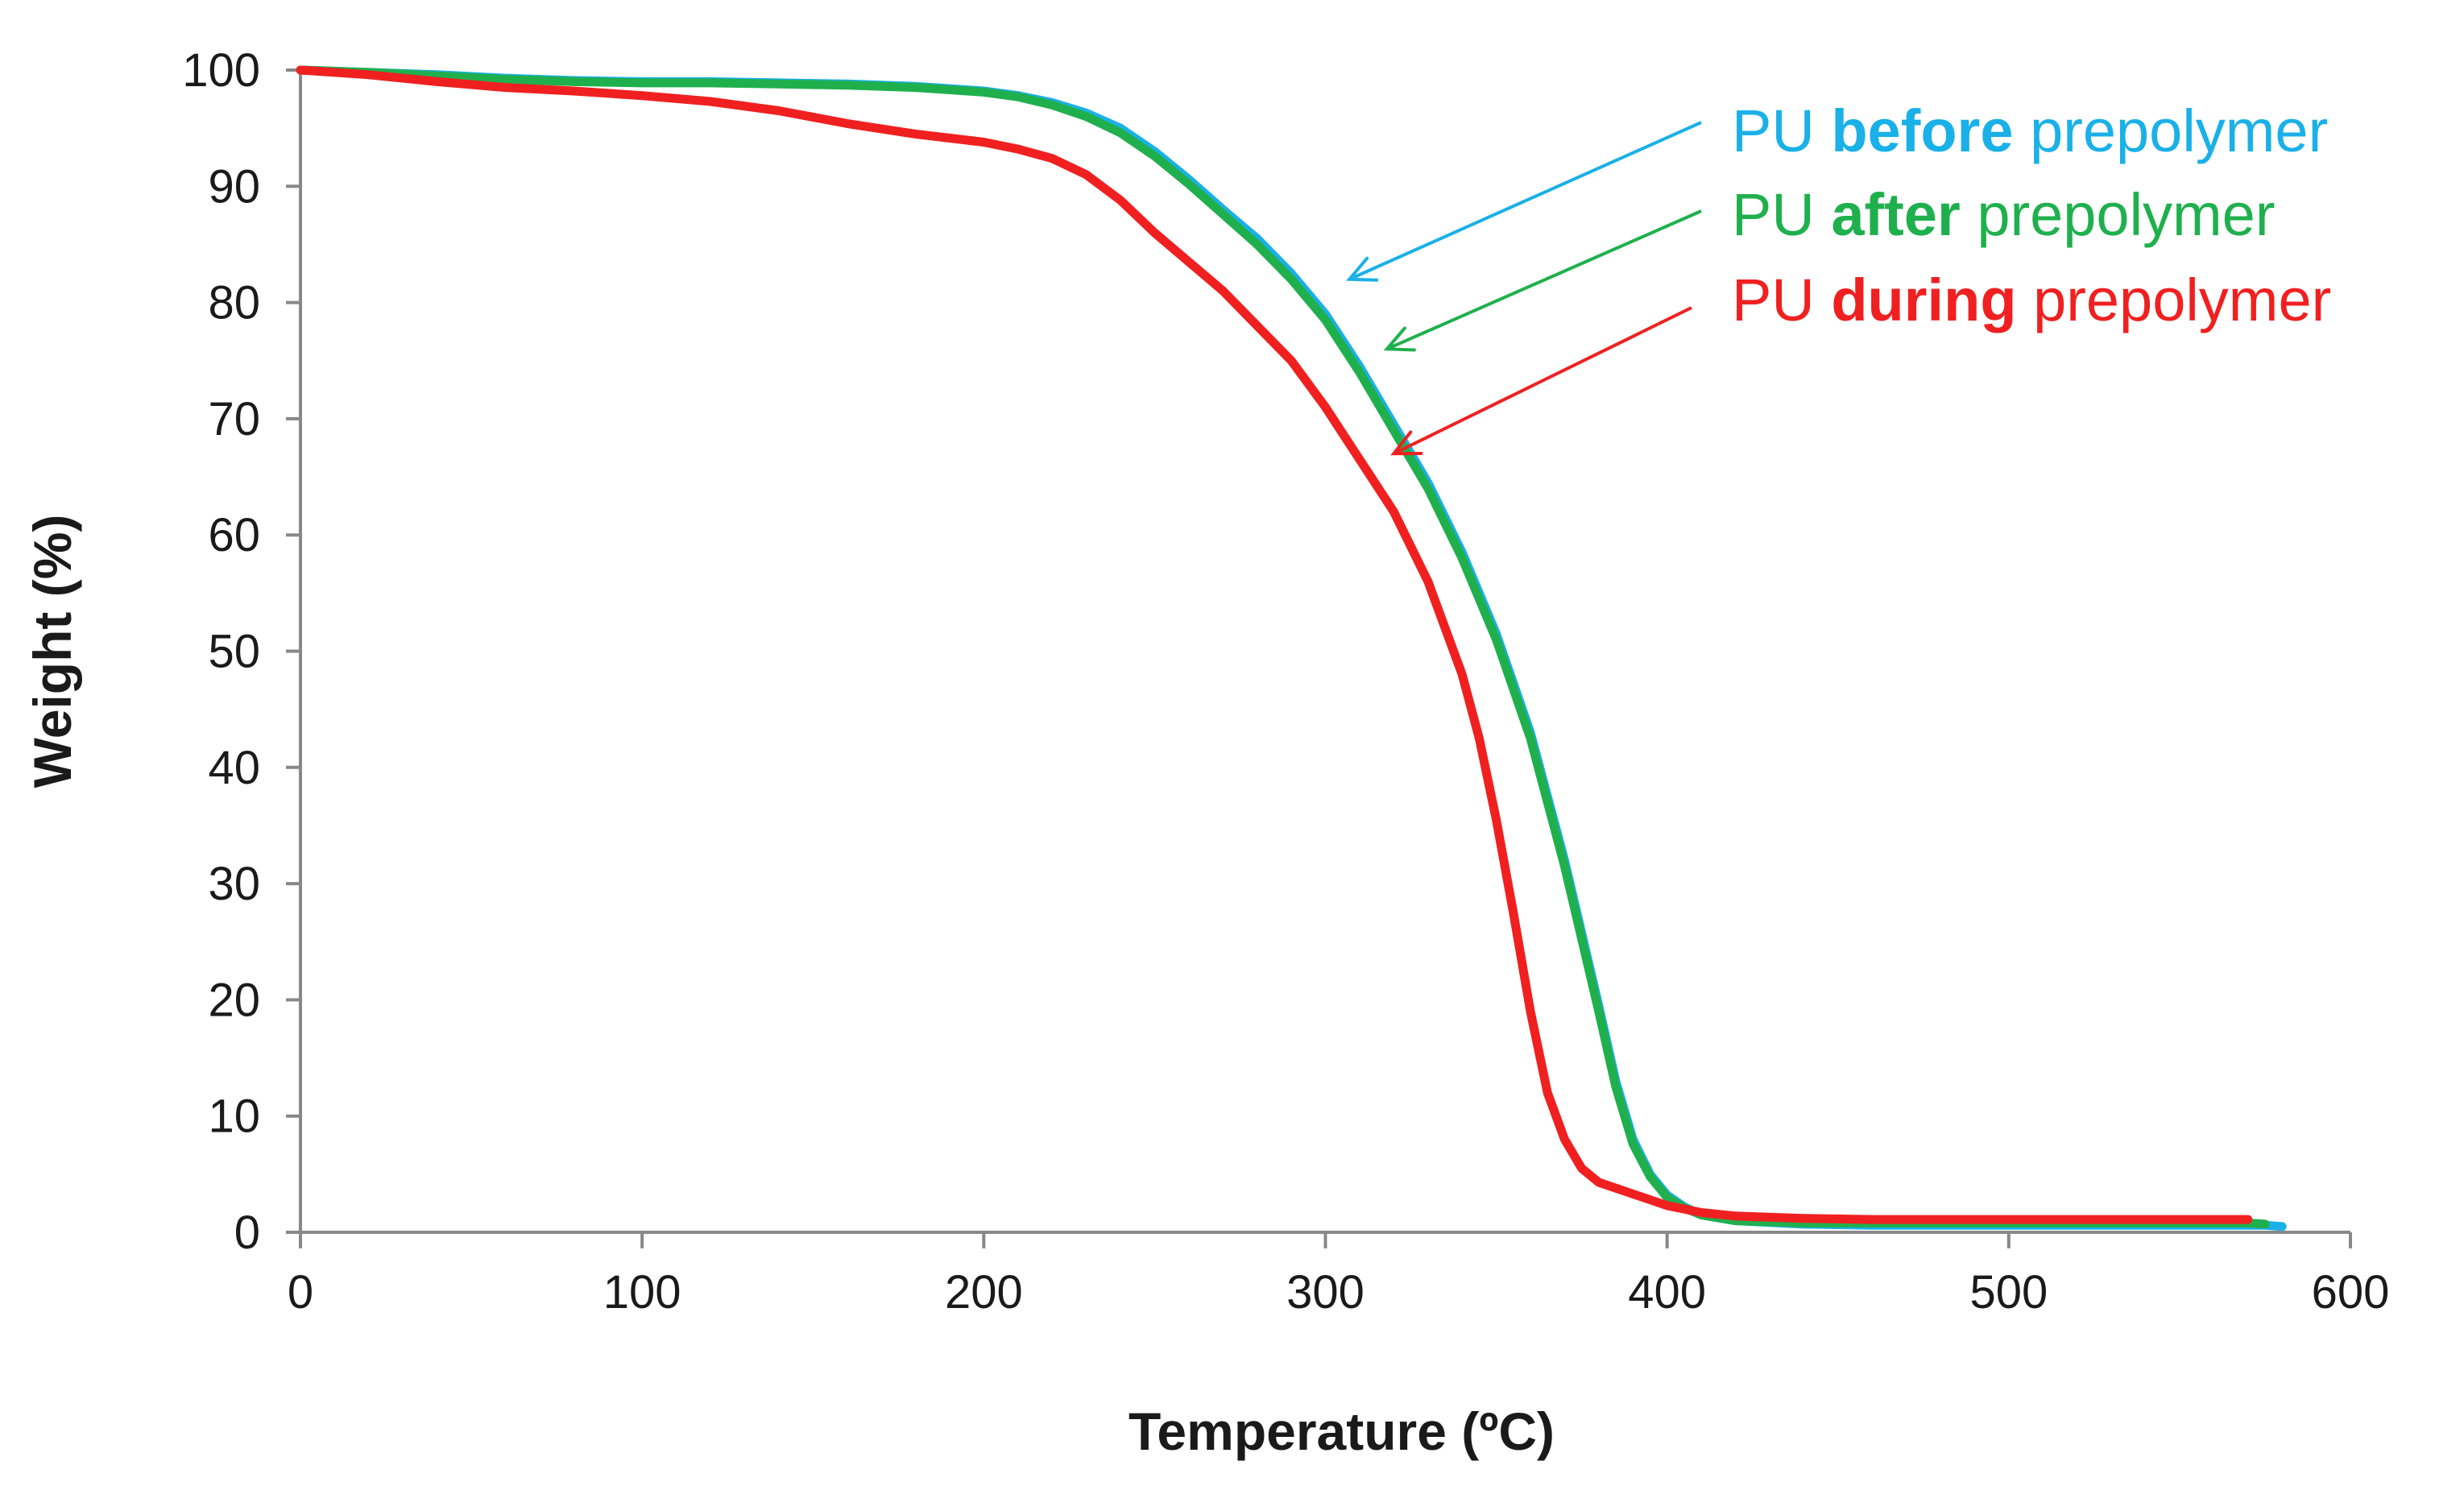 The image size is (2464, 1486). Describe the element at coordinates (234, 1117) in the screenshot. I see `y-tick-label: 10` at that location.